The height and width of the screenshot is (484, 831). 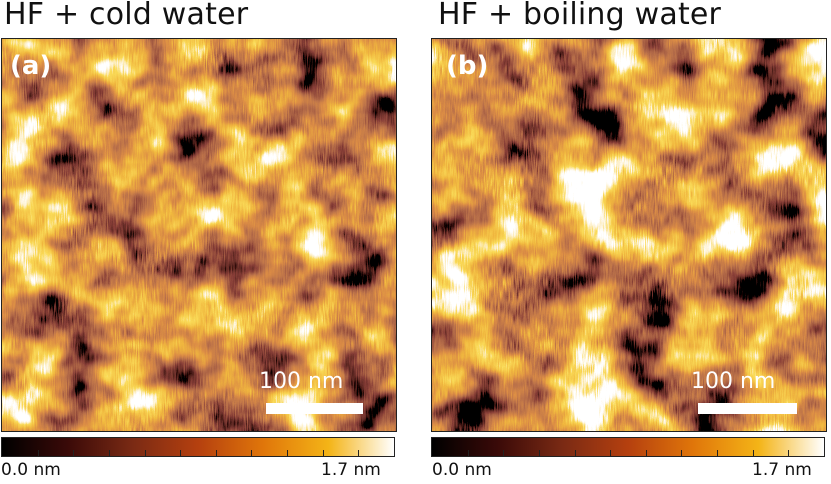 I want to click on colorbar-a-max-label: 1.7 nm, so click(x=351, y=470).